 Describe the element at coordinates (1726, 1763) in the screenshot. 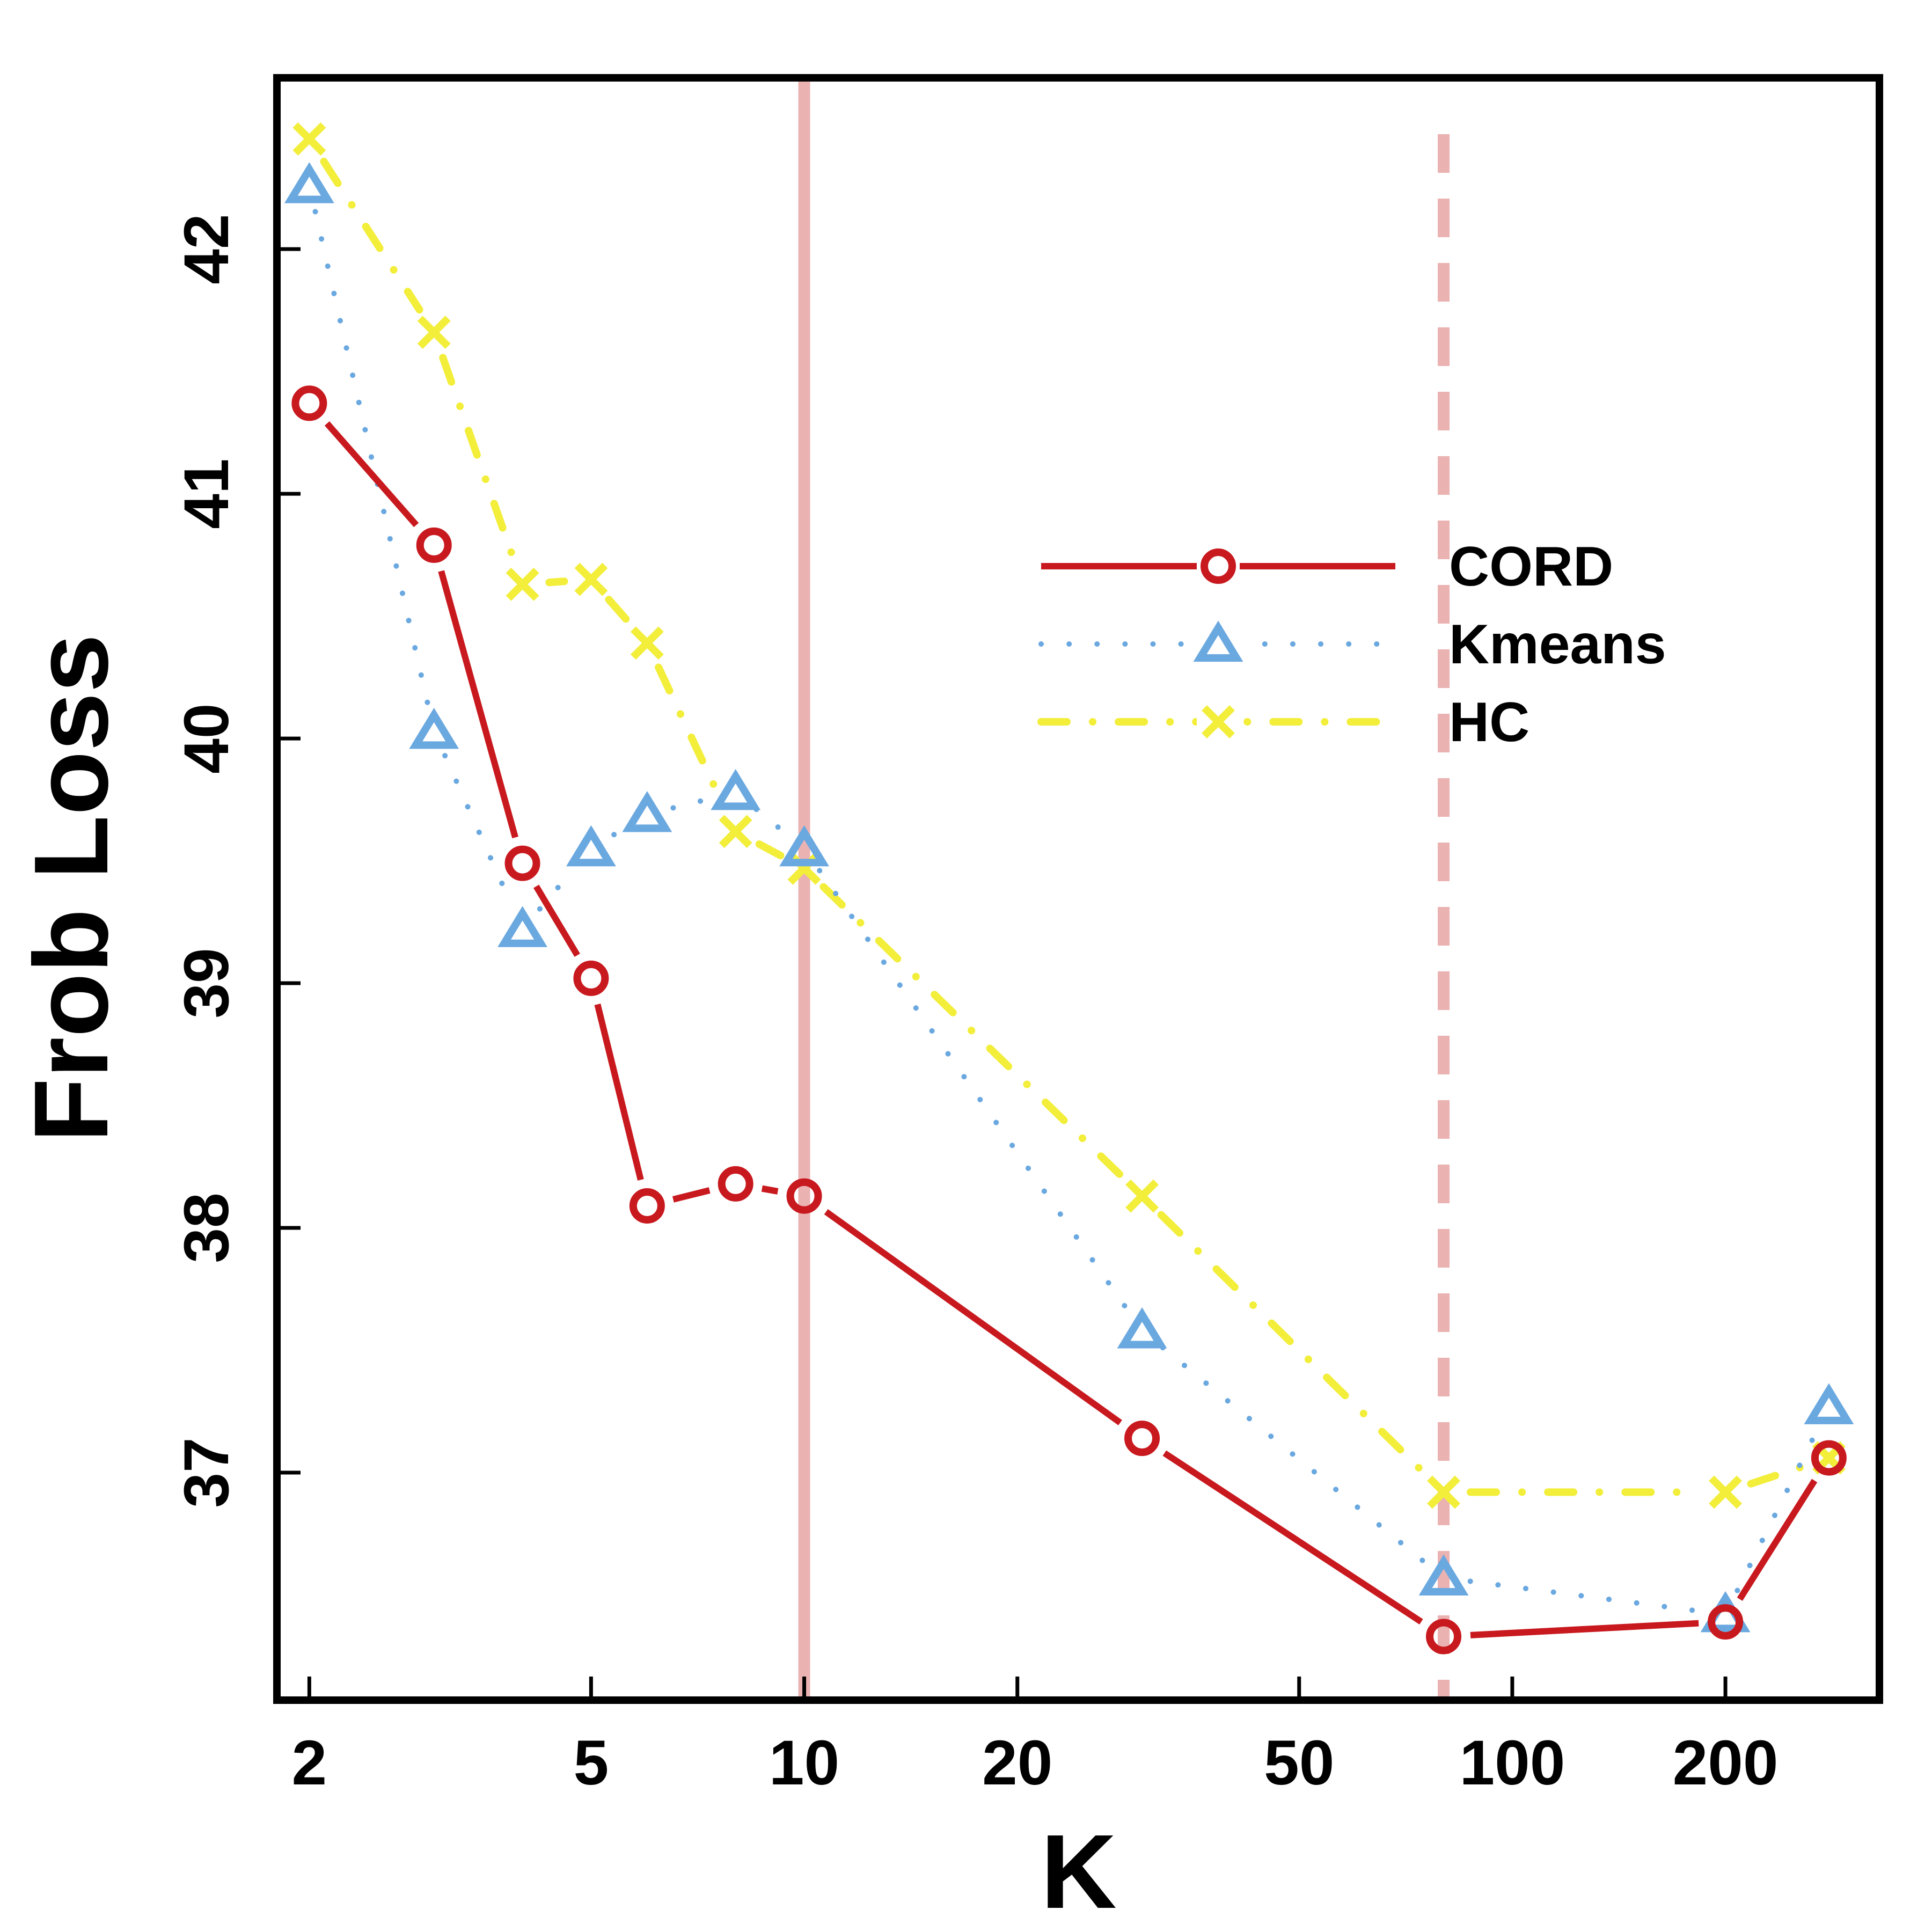

I see `x-tick-label: 200` at that location.